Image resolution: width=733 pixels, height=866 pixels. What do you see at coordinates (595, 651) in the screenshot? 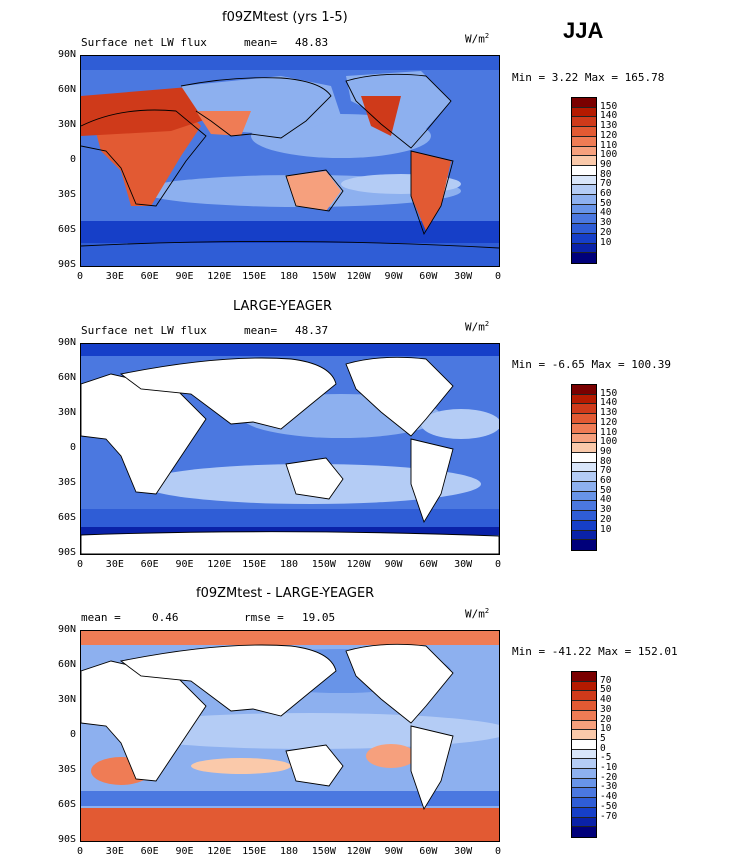
I see `min-max-label: Min = -41.22 Max = 152.01` at bounding box center [595, 651].